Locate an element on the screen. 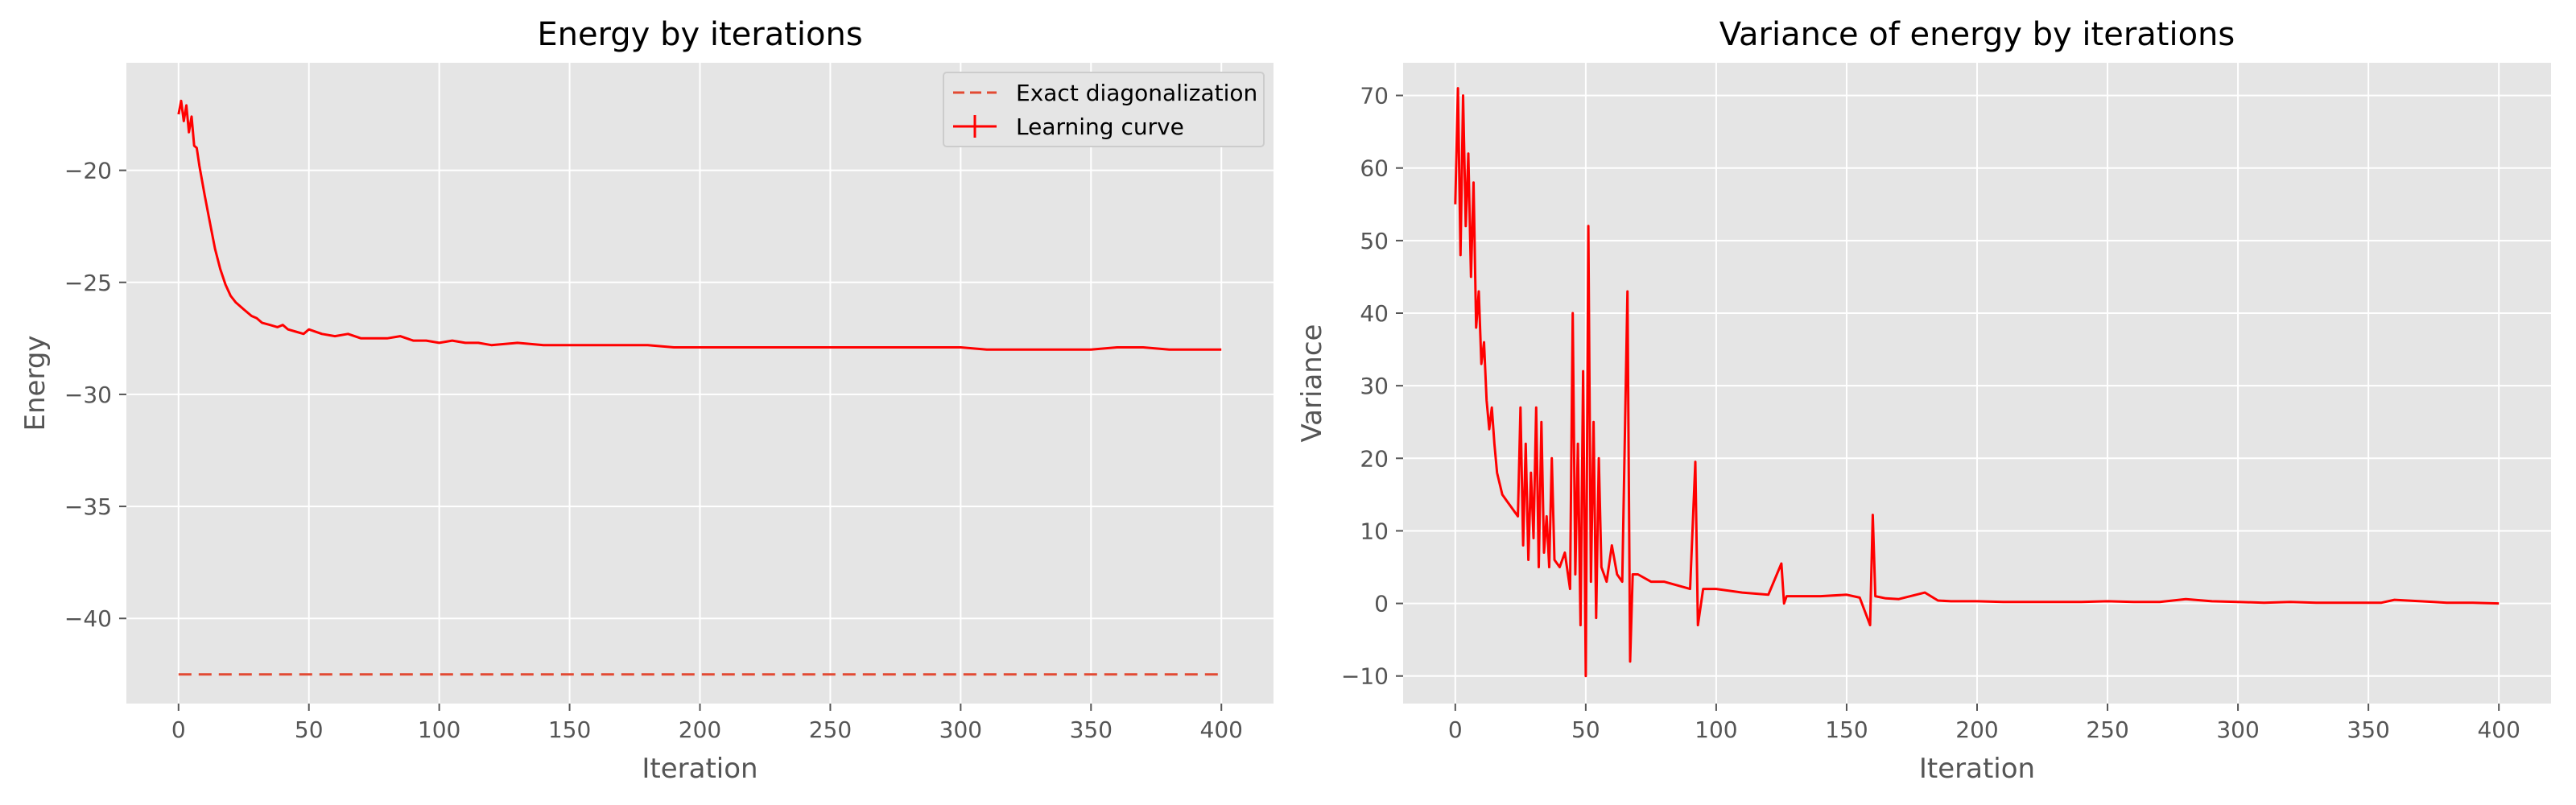 This screenshot has height=805, width=2576. y-tick-label: 40 is located at coordinates (1374, 313).